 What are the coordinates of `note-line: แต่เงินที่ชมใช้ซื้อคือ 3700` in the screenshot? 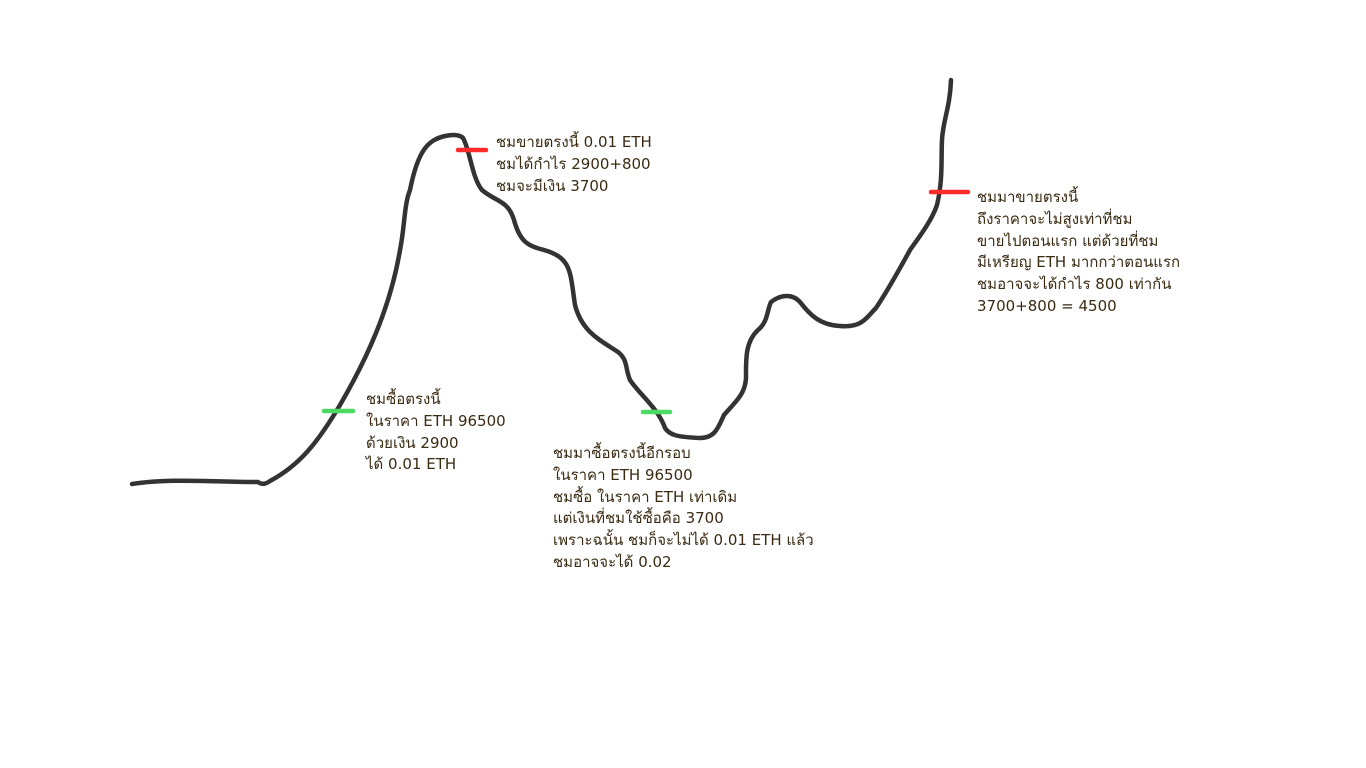 It's located at (638, 518).